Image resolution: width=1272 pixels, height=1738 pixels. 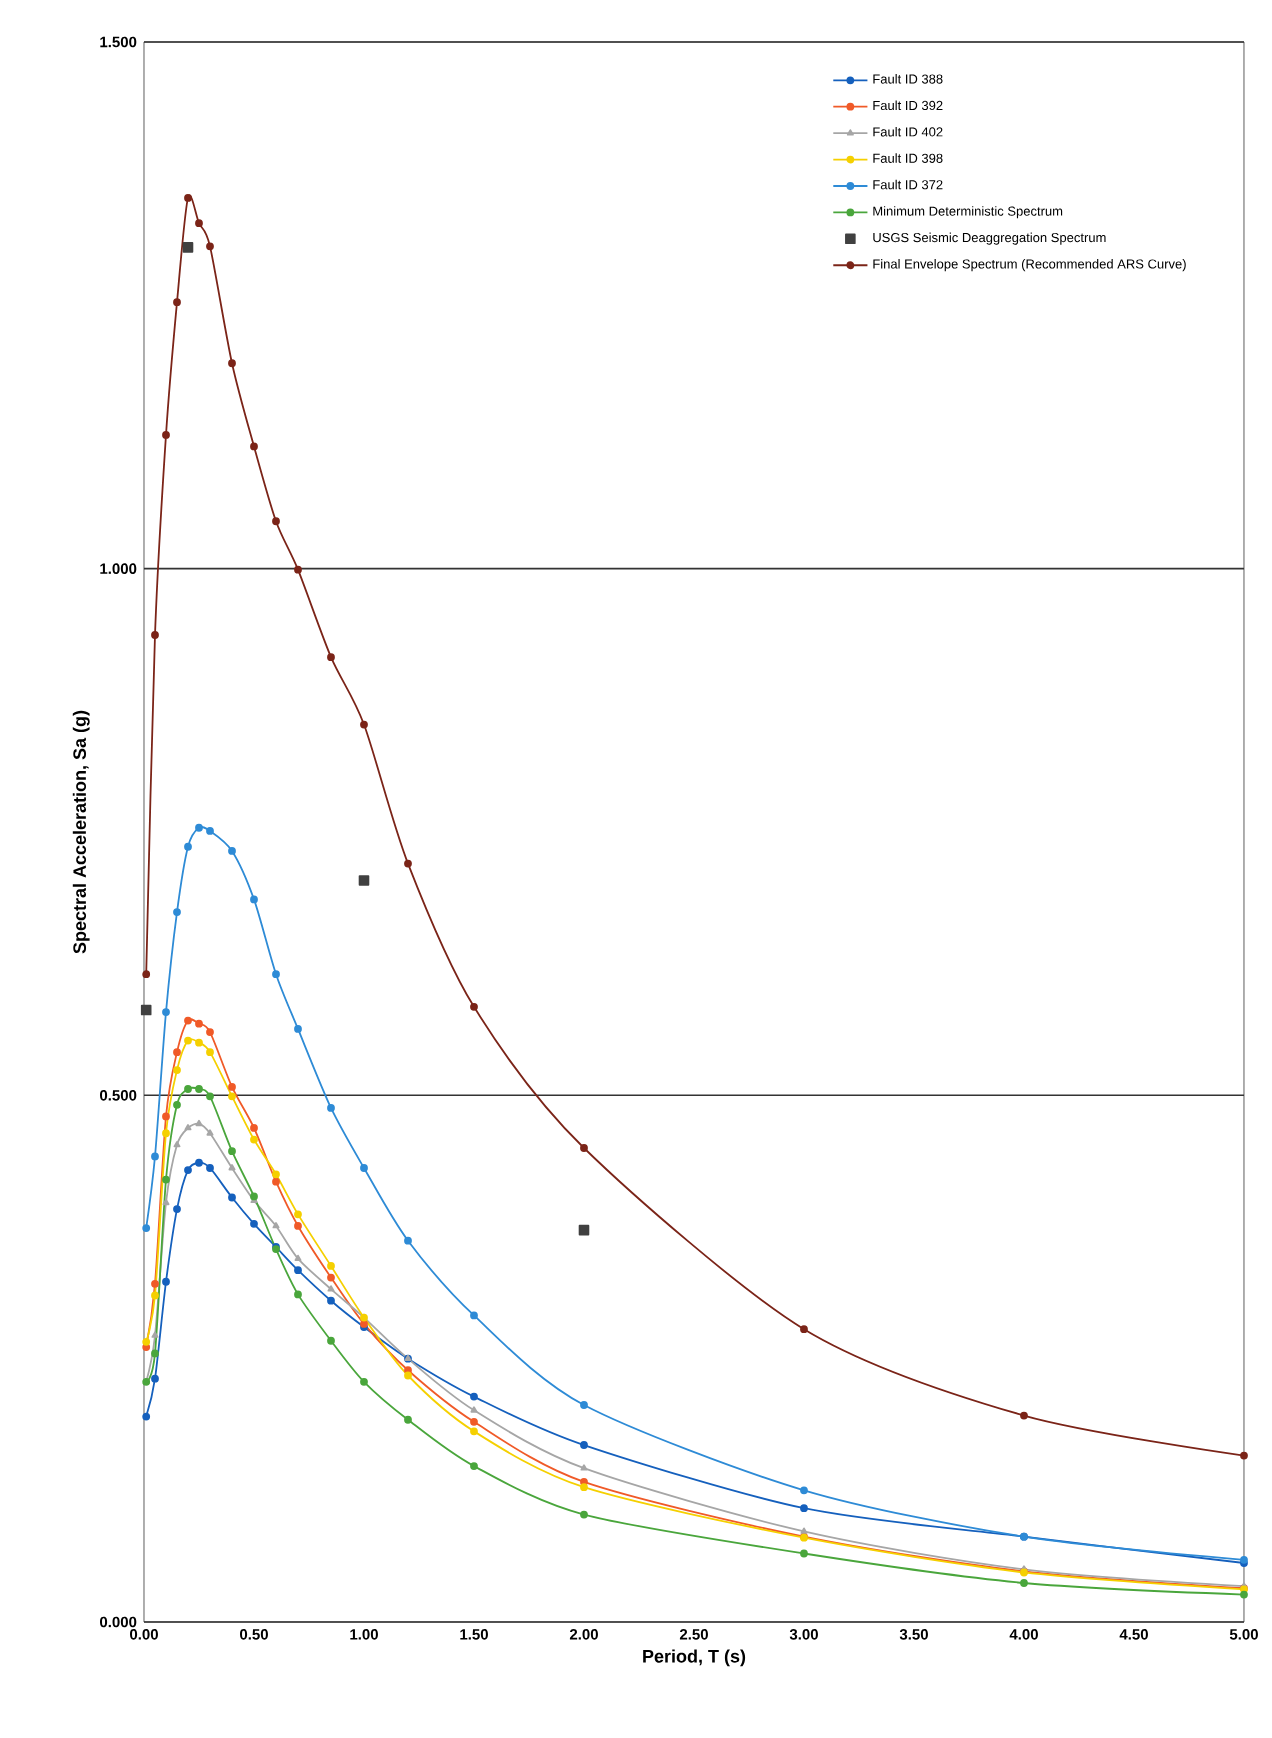 I want to click on x-axis-title: Period, T (s), so click(x=694, y=1658).